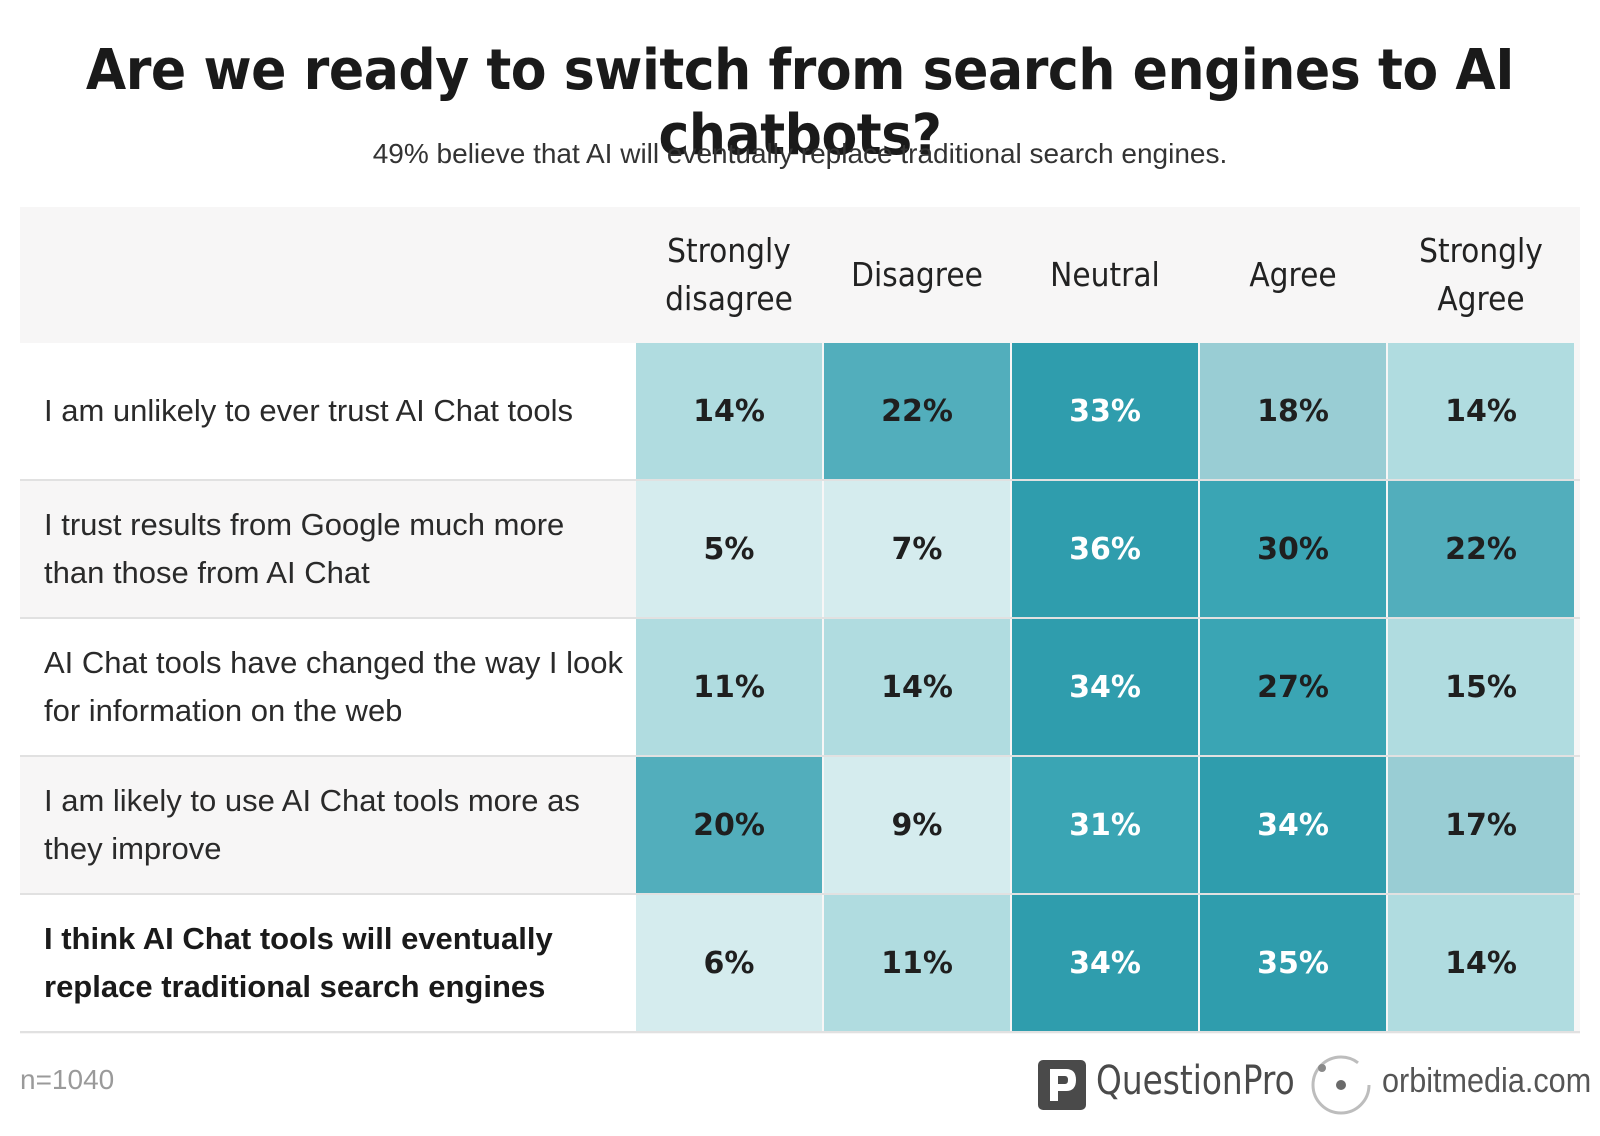 Image resolution: width=1600 pixels, height=1136 pixels. What do you see at coordinates (1481, 825) in the screenshot?
I see `heatmap-cell: 17%` at bounding box center [1481, 825].